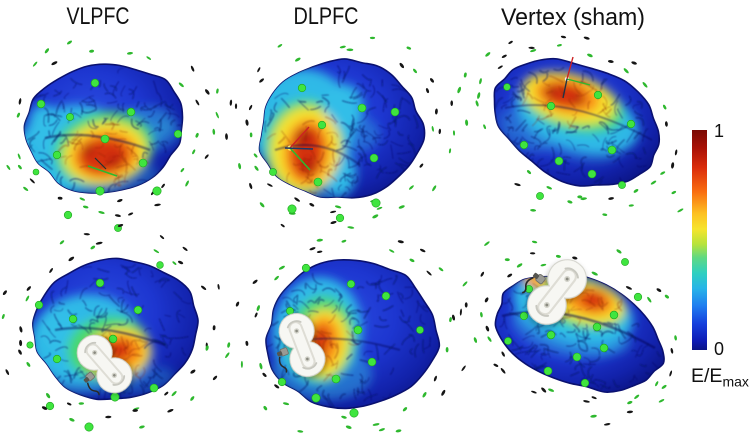  Describe the element at coordinates (719, 349) in the screenshot. I see `svg-text: 0` at that location.